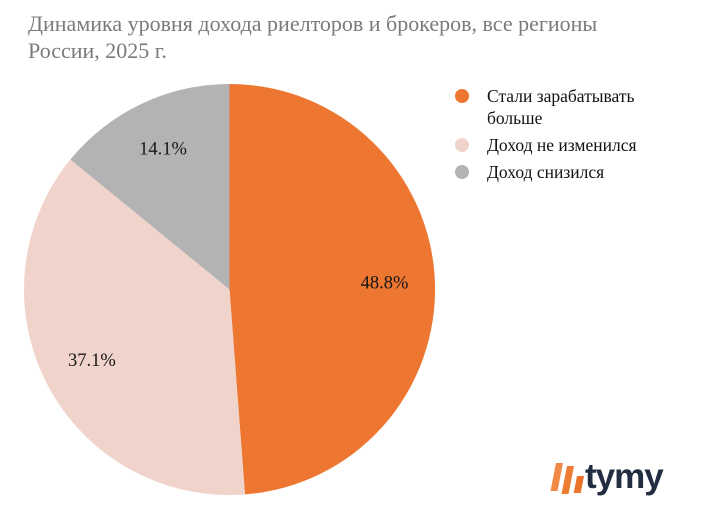  What do you see at coordinates (462, 96) in the screenshot?
I see `legend-swatch-earn-more-icon` at bounding box center [462, 96].